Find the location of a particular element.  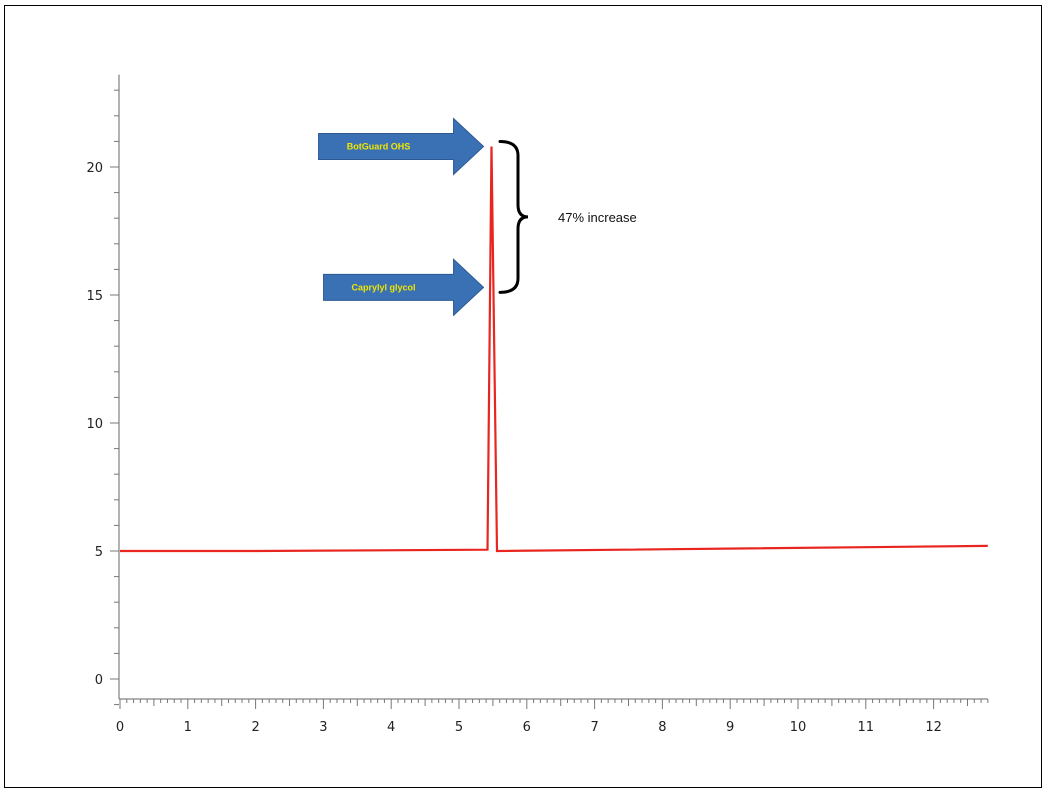

y-tick-label: 10 is located at coordinates (94, 424).